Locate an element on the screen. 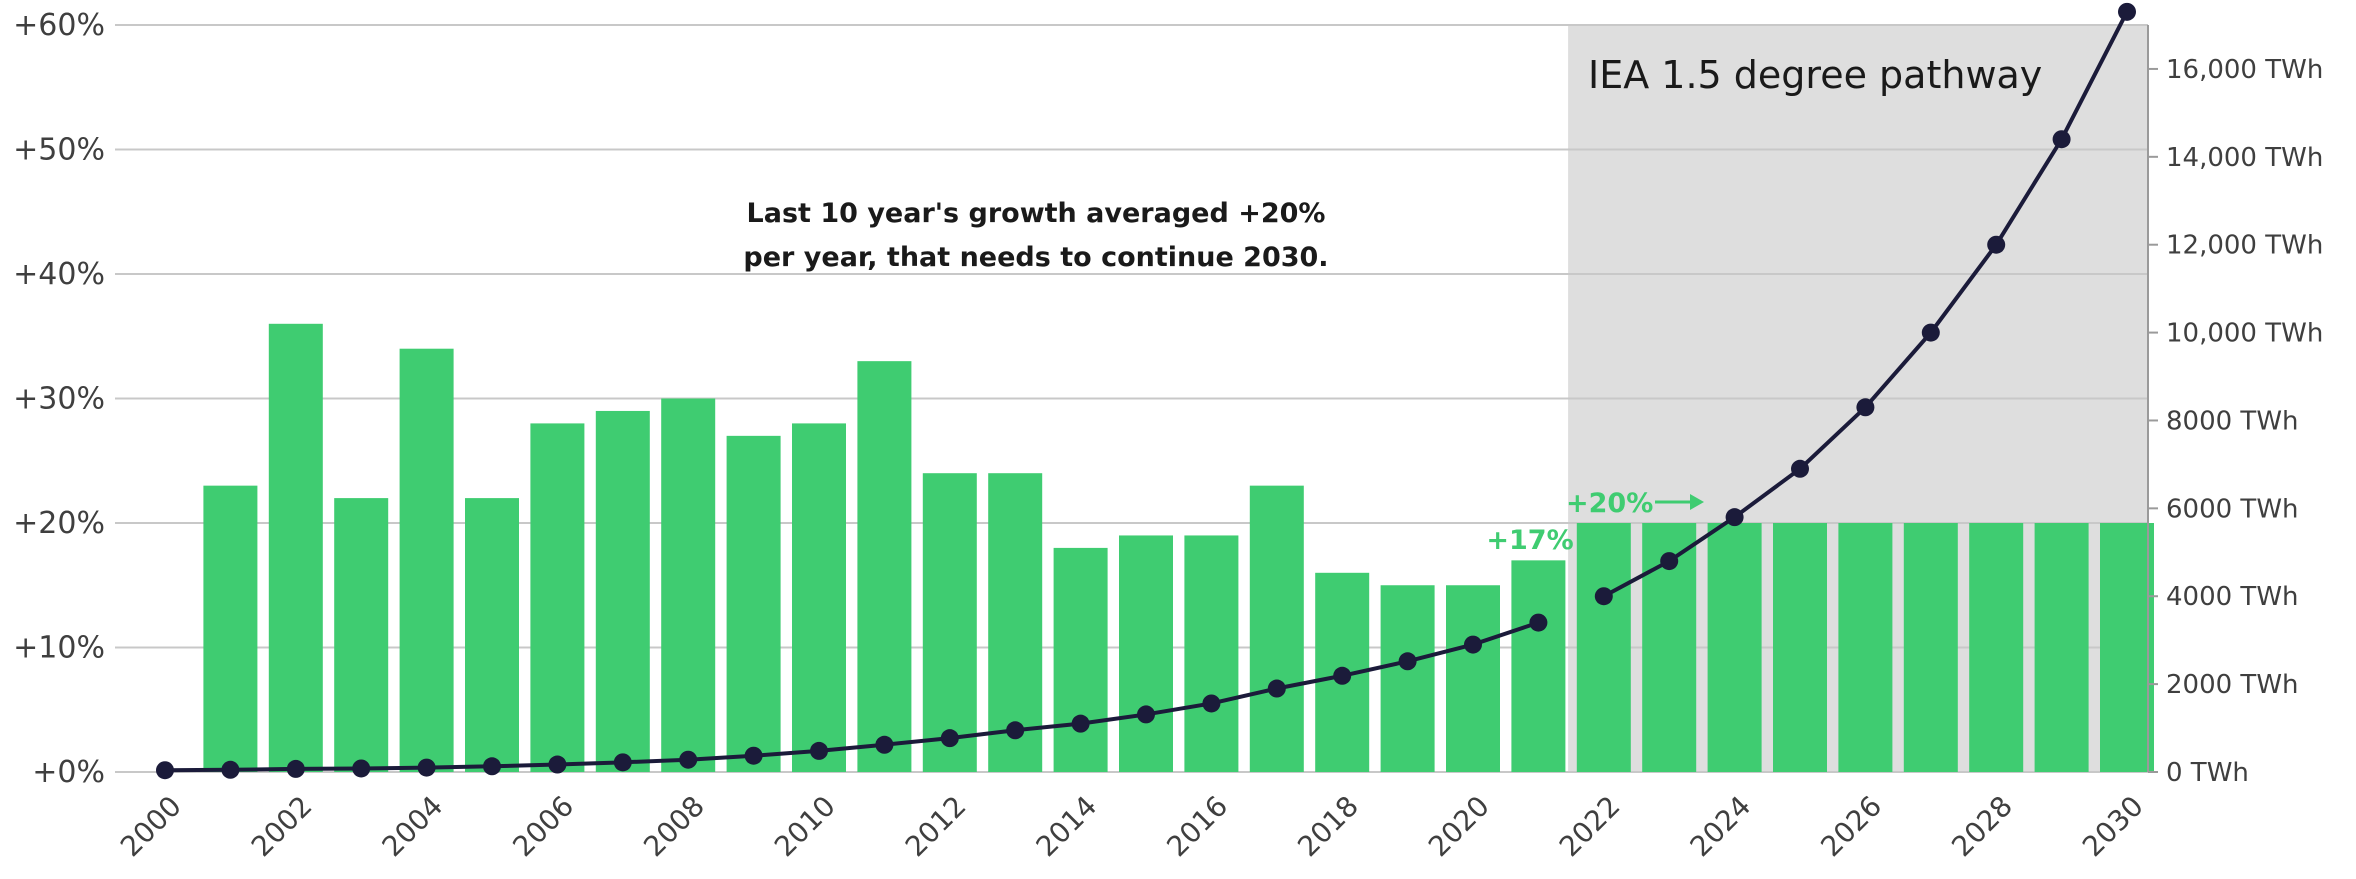 The width and height of the screenshot is (2356, 879). bar-2015 is located at coordinates (1146, 653).